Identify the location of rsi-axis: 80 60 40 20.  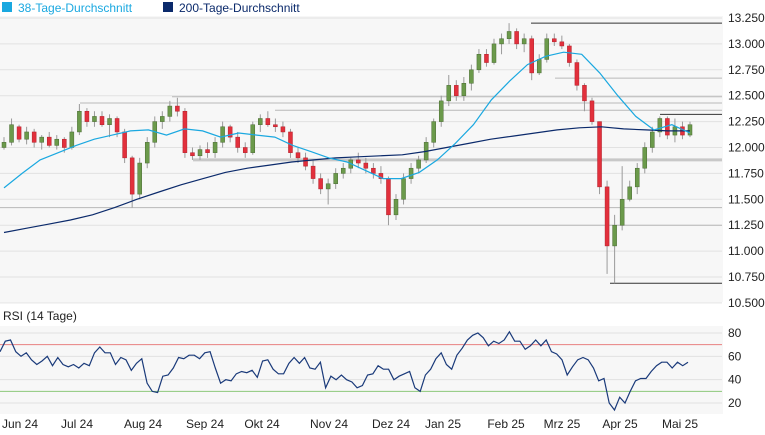
(735, 368).